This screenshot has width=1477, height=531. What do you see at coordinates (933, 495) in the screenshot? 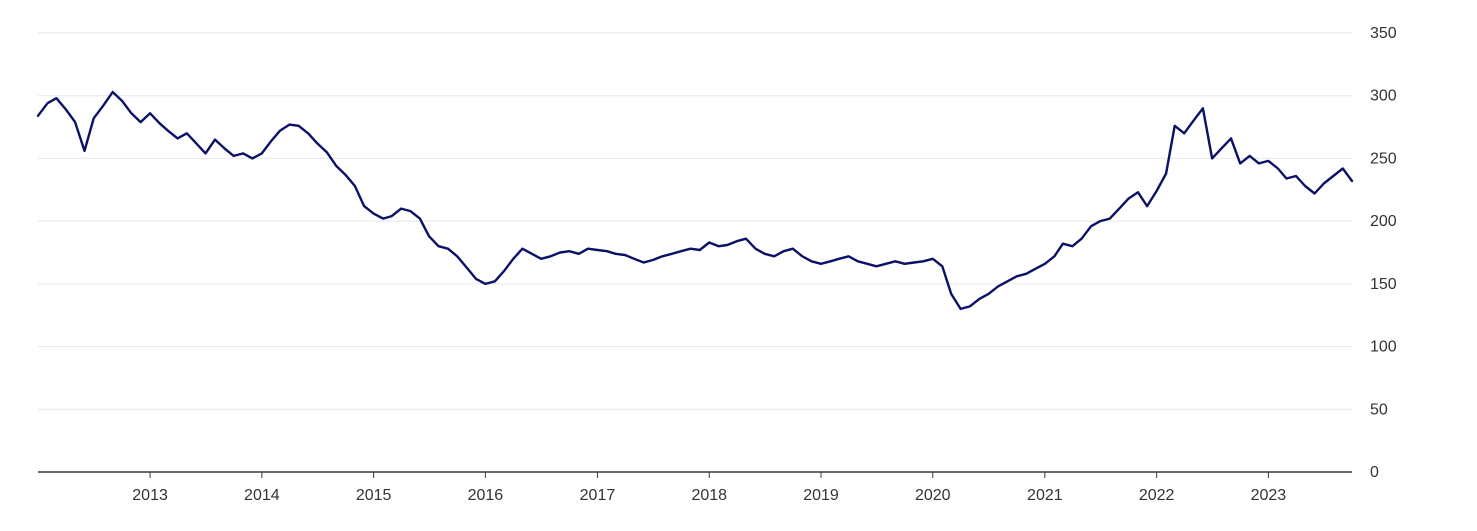
I see `x-tick-label: 2020` at bounding box center [933, 495].